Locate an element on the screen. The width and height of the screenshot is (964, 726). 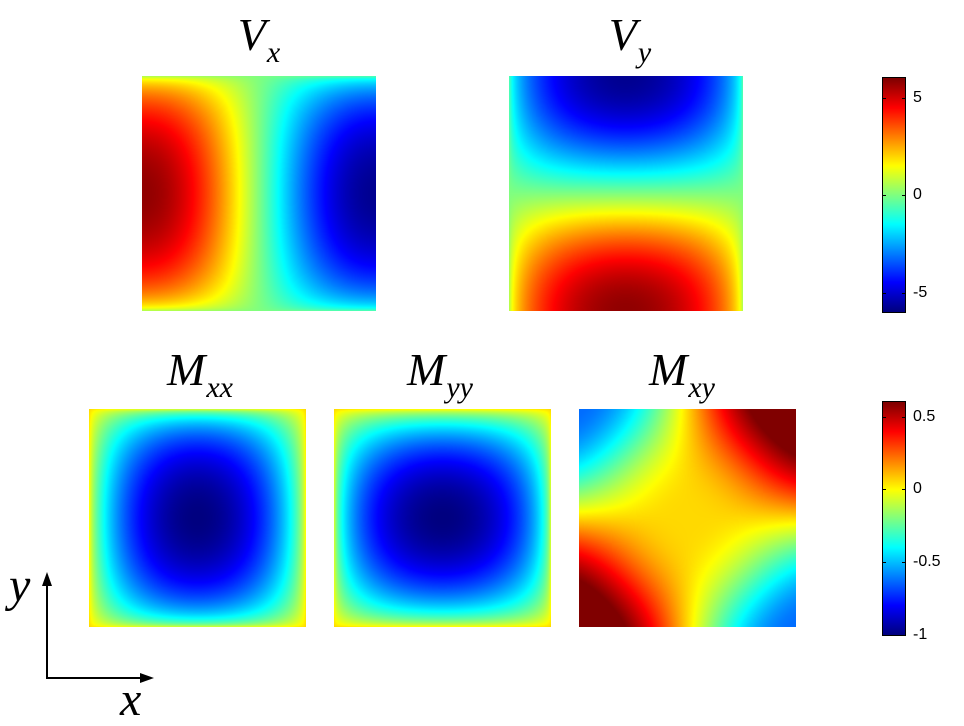
heatmap-mxy is located at coordinates (687, 518).